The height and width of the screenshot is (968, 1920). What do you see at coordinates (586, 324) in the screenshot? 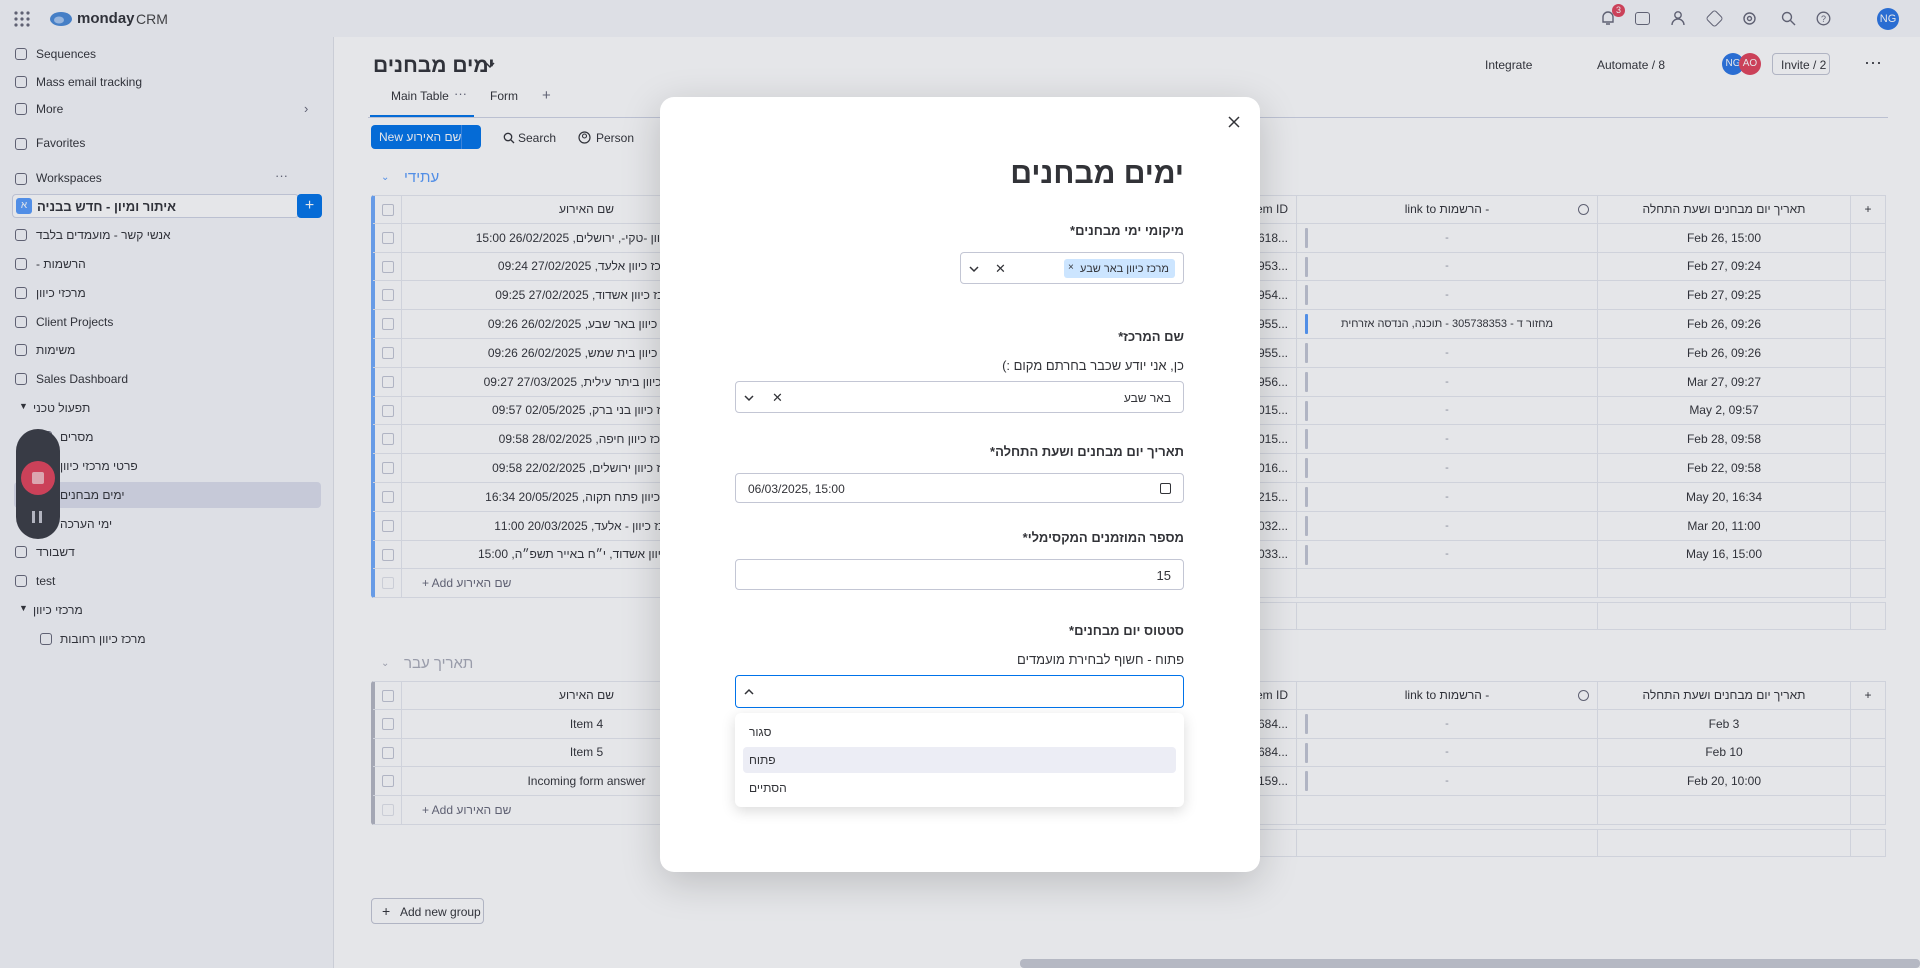
I see `item-name: מרכז כיוון באר שבע, 26/02/2025 09:26` at bounding box center [586, 324].